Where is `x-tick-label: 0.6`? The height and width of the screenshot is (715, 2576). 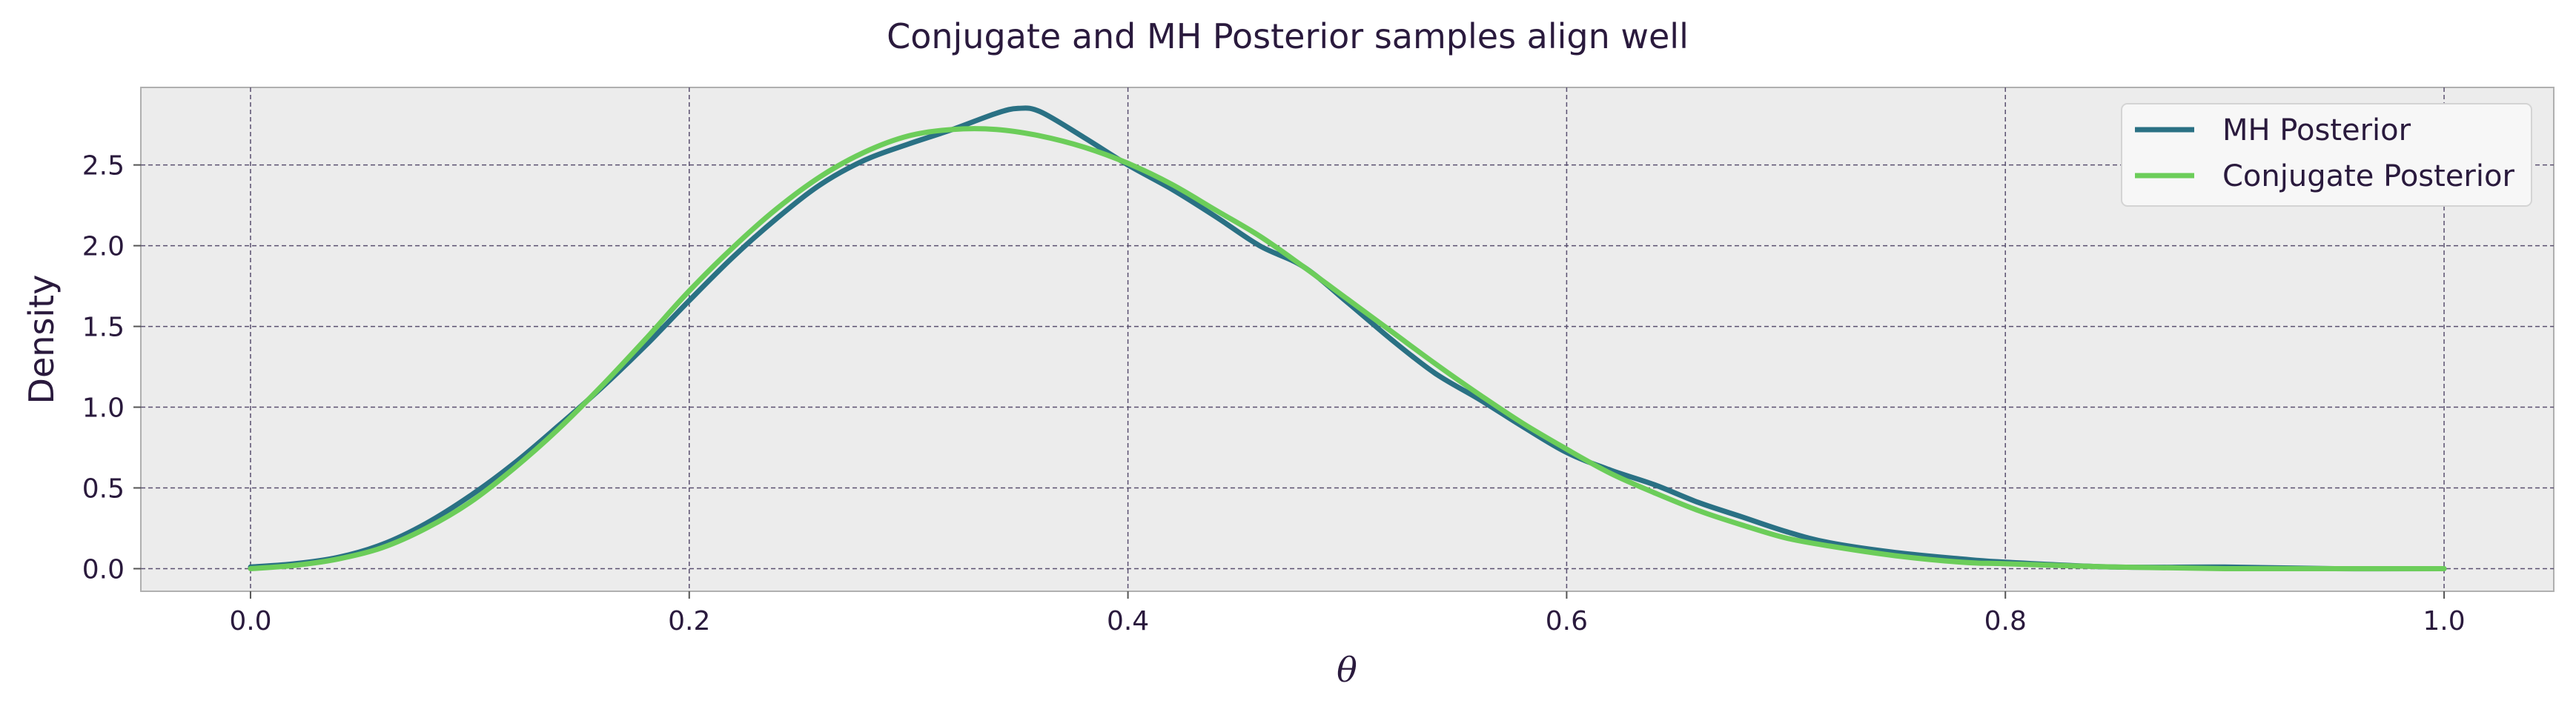 x-tick-label: 0.6 is located at coordinates (1567, 621).